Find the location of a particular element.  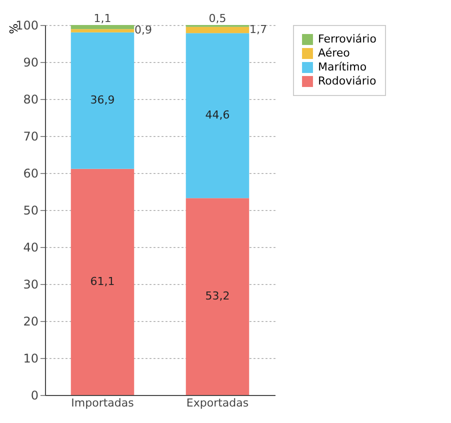

data-label: 0,5 is located at coordinates (217, 18).